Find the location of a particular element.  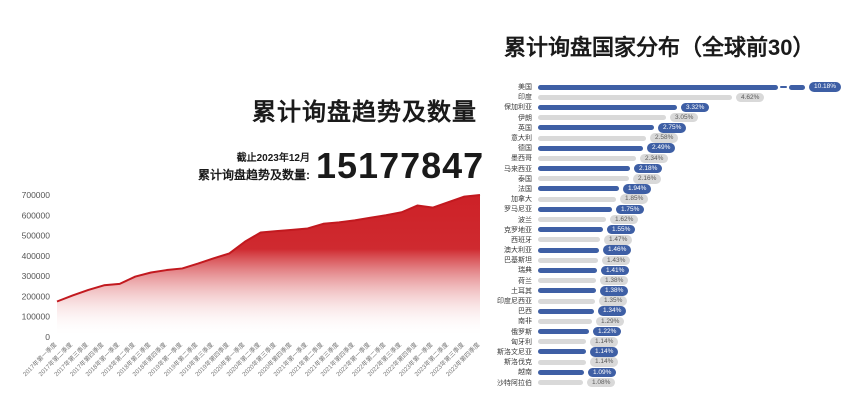

trend-title: 累计询盘趋势及数量 is located at coordinates (364, 112).